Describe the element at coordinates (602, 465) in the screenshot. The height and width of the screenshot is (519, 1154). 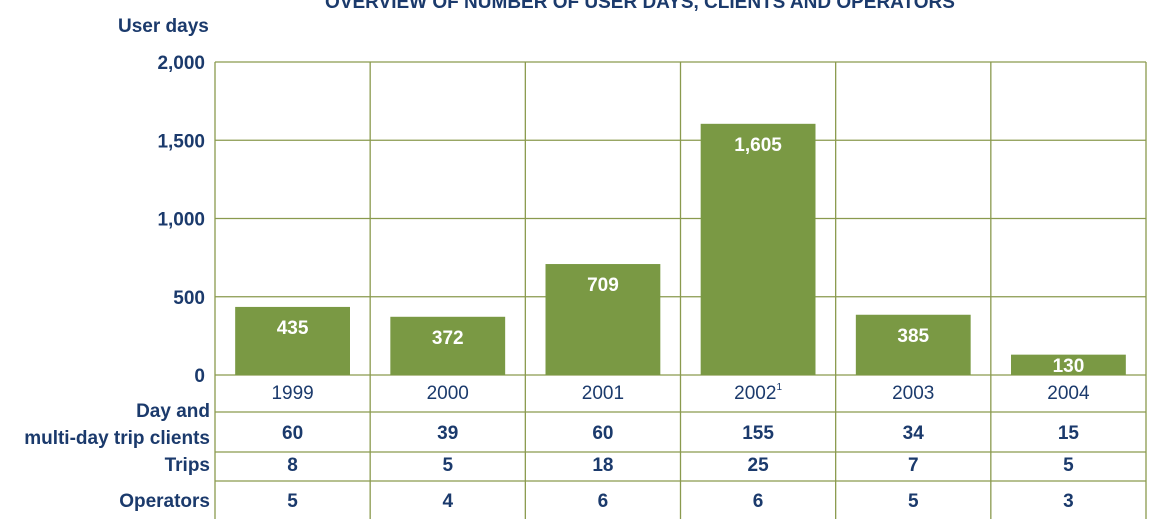
I see `table-cell: 18` at that location.